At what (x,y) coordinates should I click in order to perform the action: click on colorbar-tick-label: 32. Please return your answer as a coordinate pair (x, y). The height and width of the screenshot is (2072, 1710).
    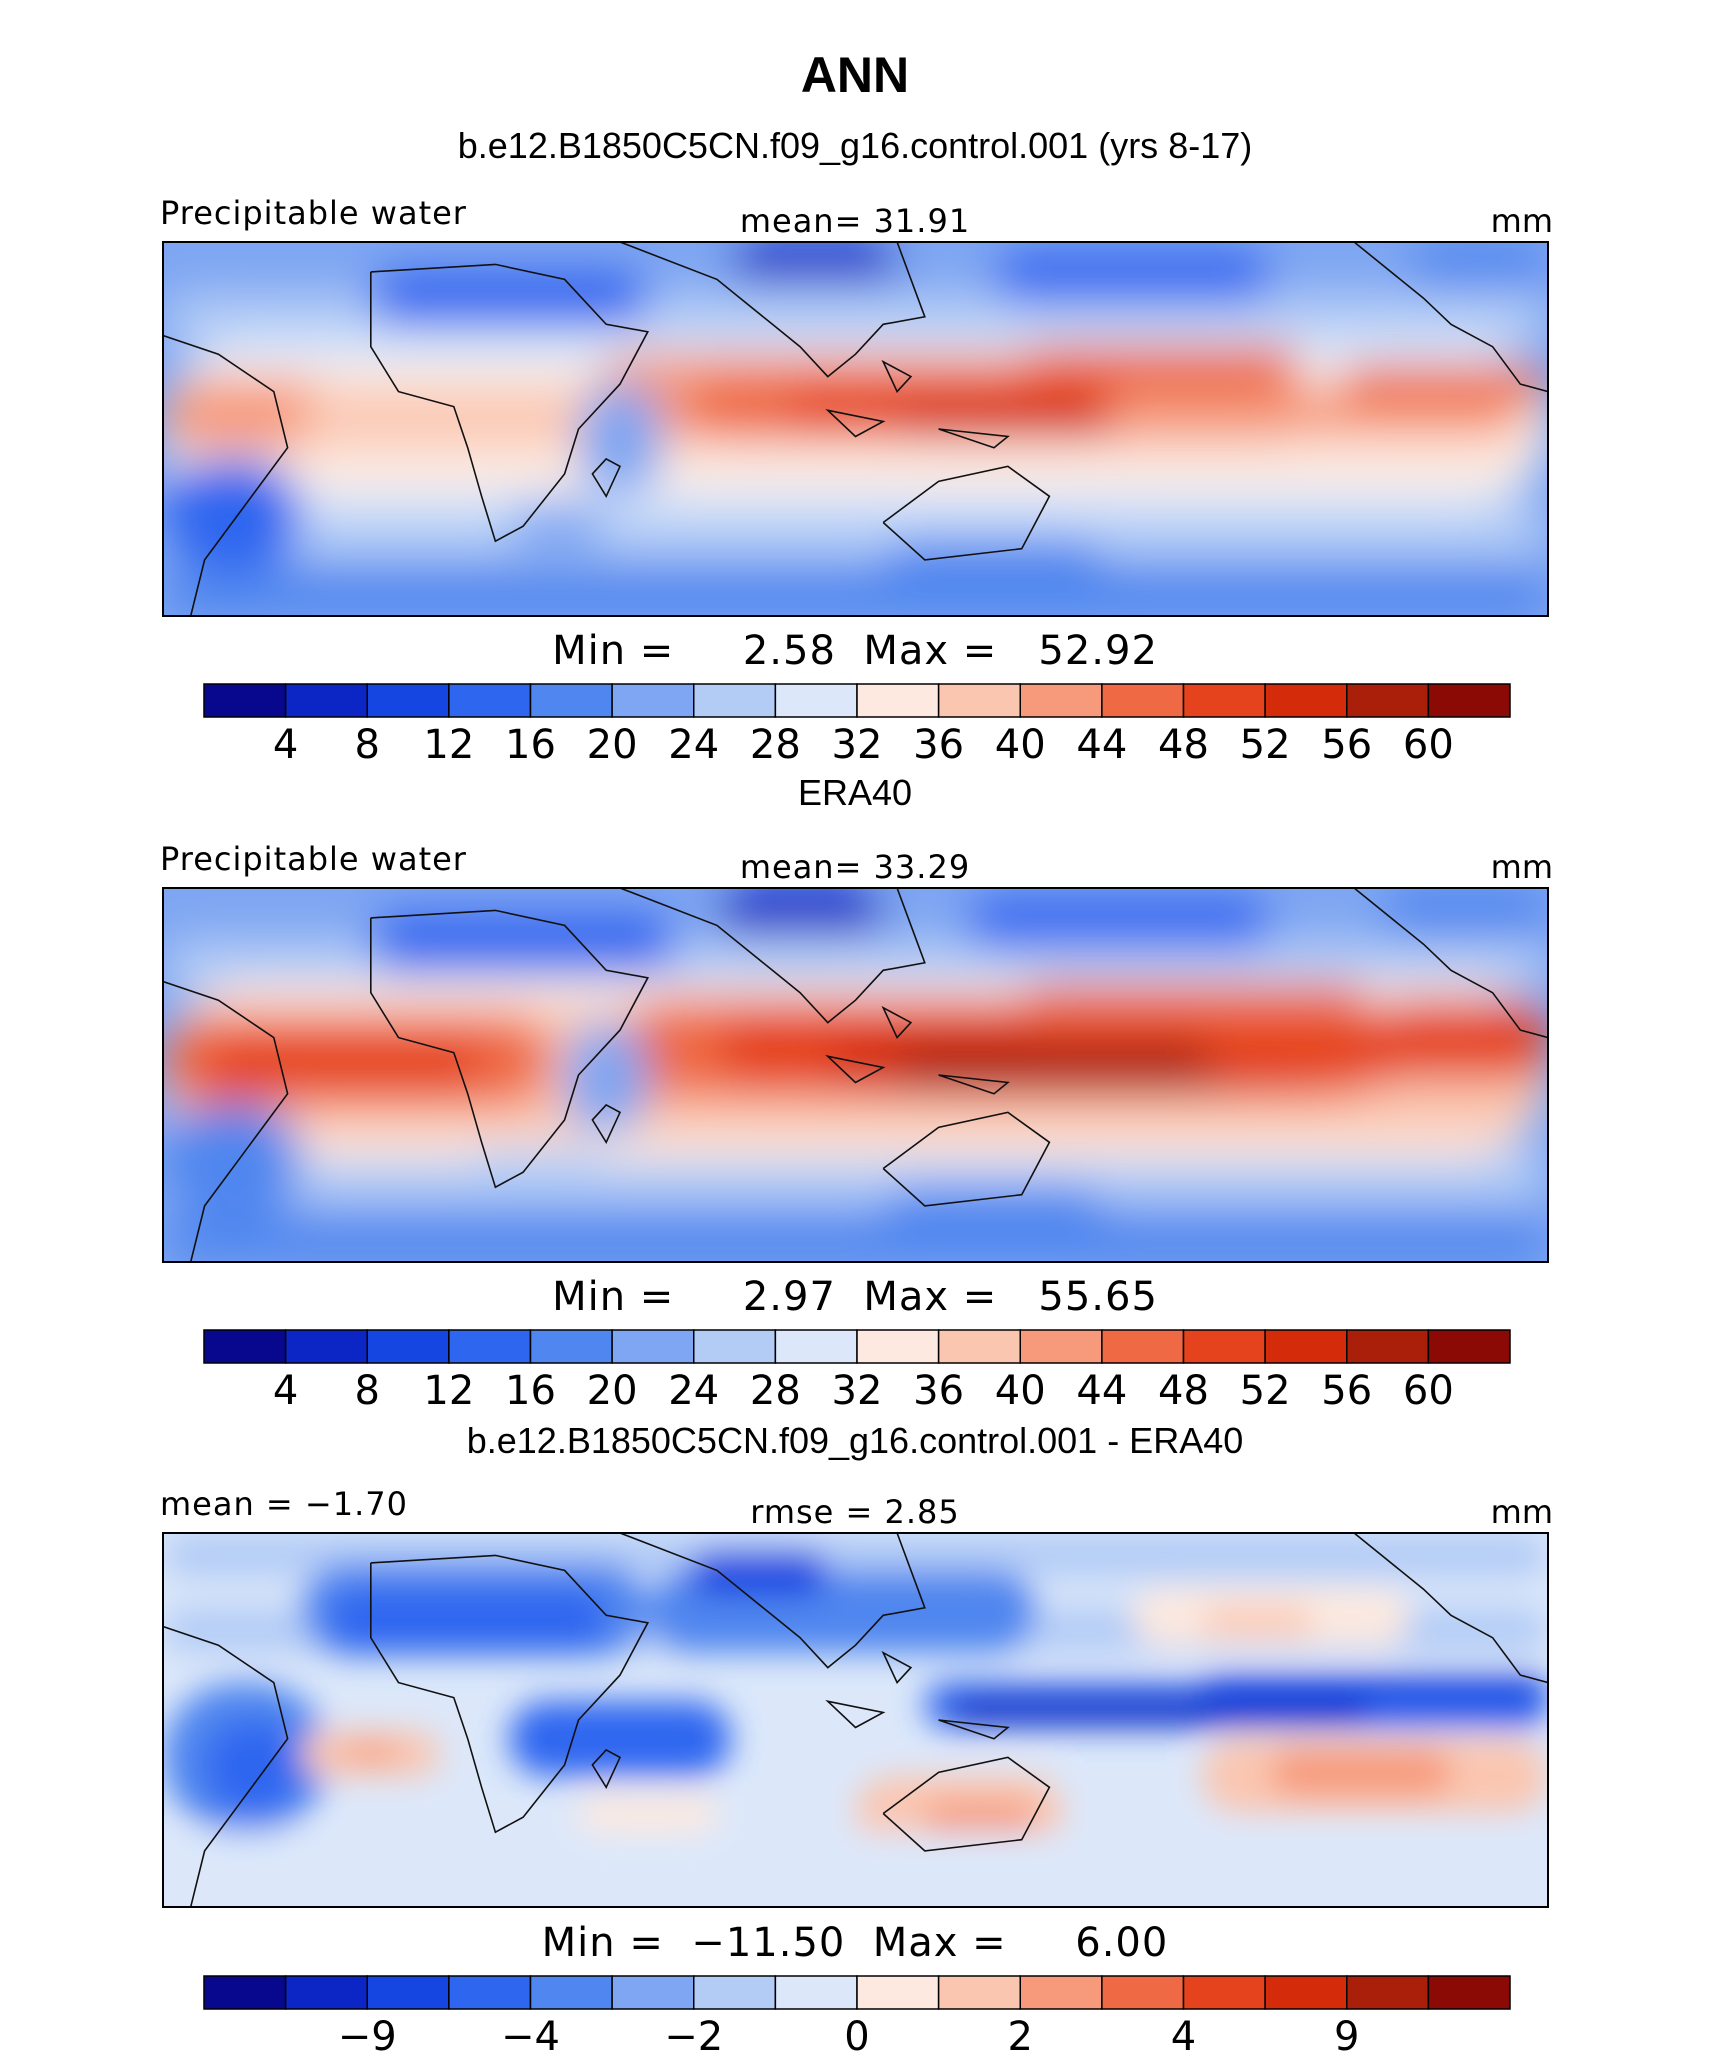
    Looking at the image, I should click on (857, 745).